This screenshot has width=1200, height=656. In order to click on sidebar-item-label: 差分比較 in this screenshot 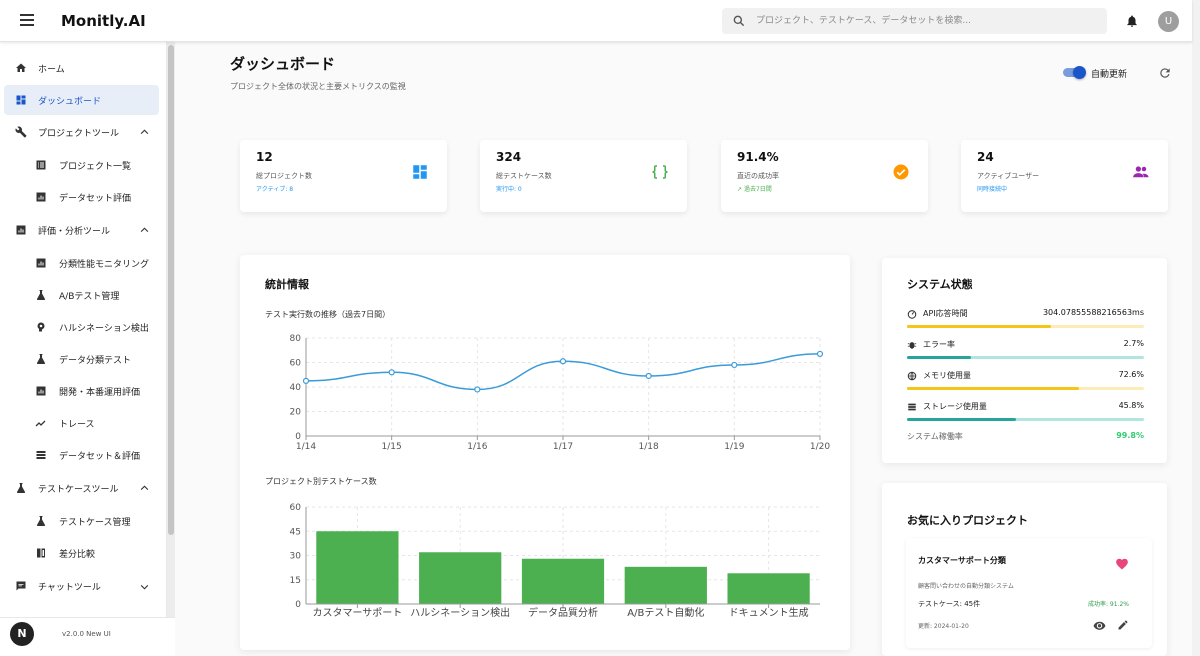, I will do `click(77, 555)`.